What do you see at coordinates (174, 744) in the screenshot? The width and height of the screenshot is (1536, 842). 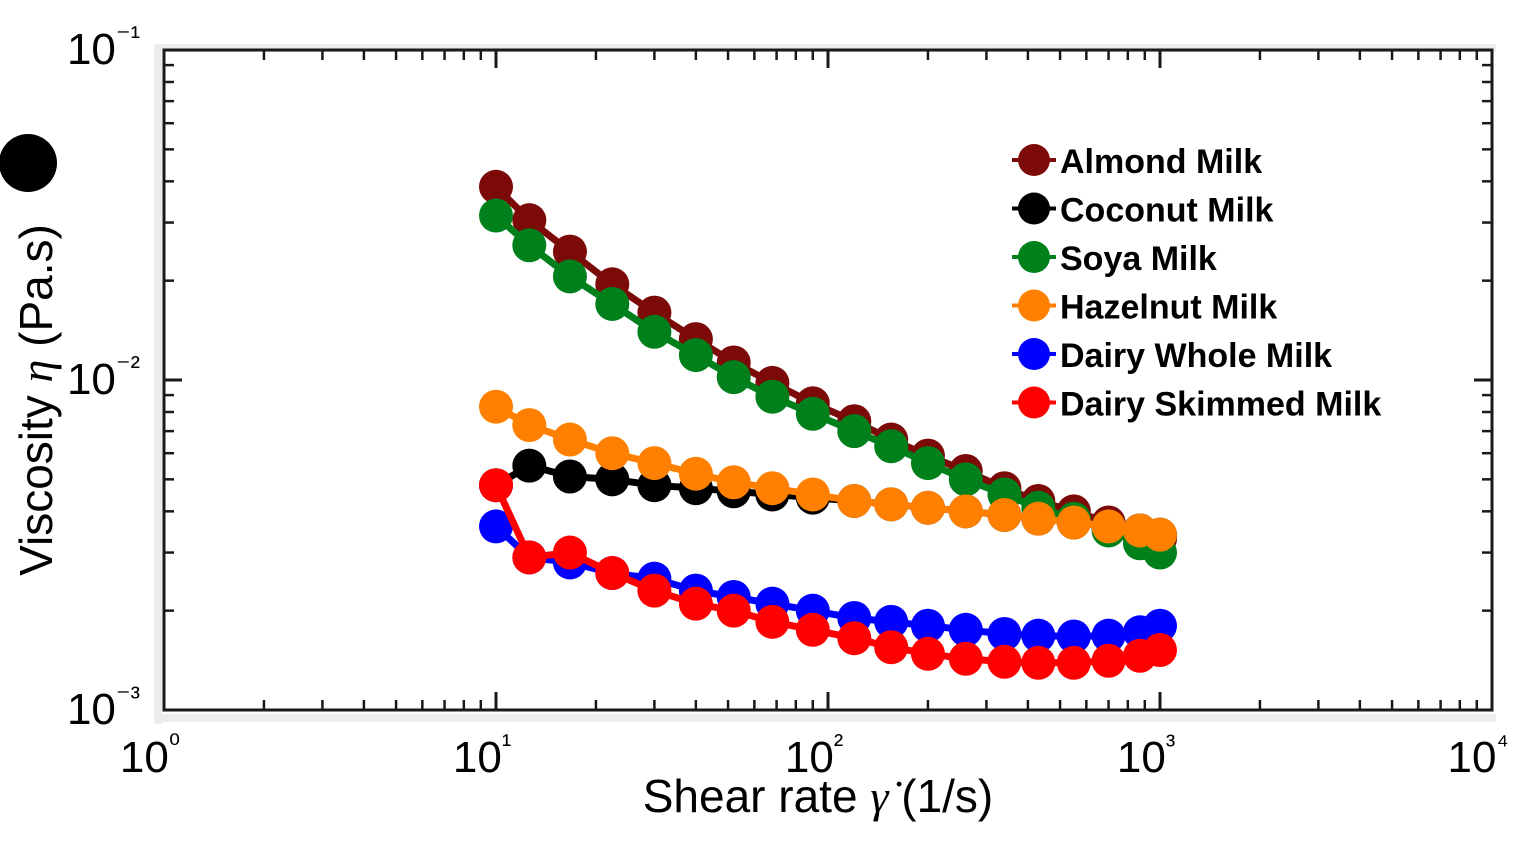 I see `tick-exponent: ⁰` at bounding box center [174, 744].